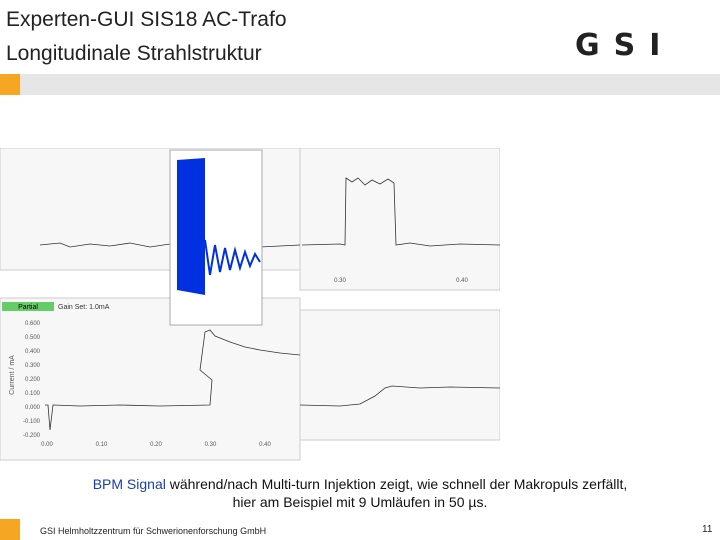  Describe the element at coordinates (33, 394) in the screenshot. I see `tick-label: 0.100` at that location.